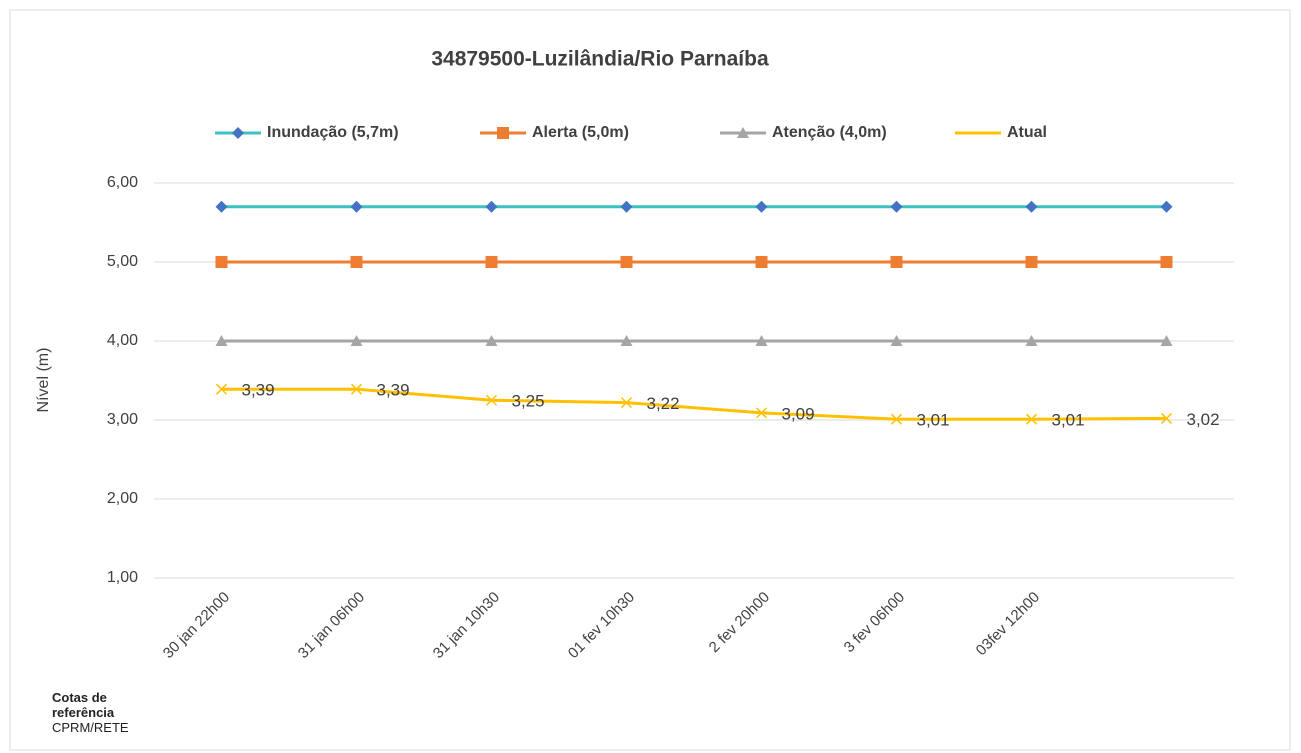 Image resolution: width=1301 pixels, height=753 pixels. I want to click on y-tick-label: 1,00, so click(122, 577).